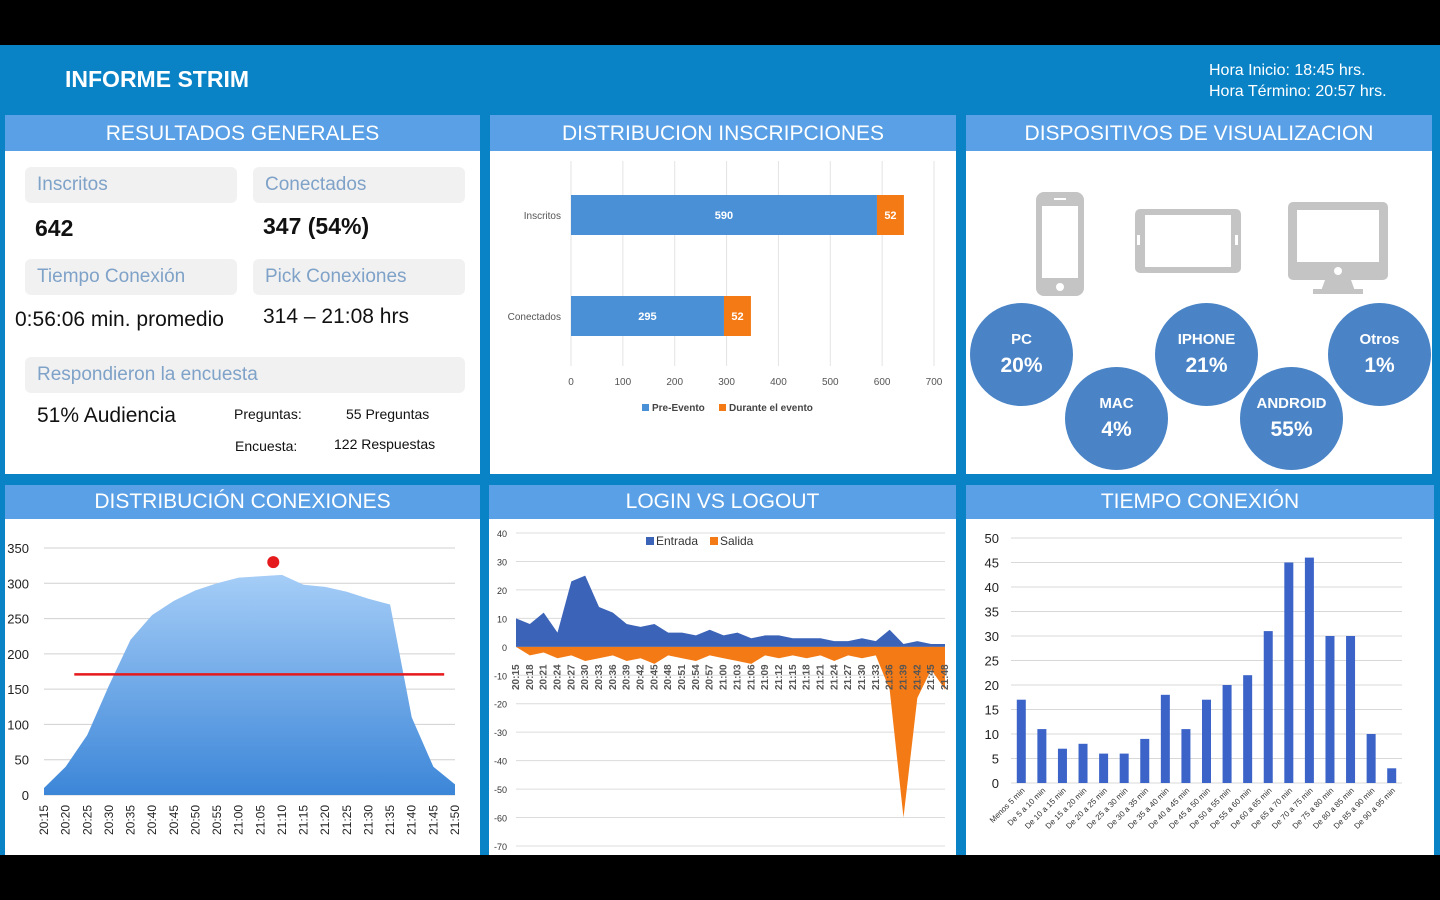  Describe the element at coordinates (390, 820) in the screenshot. I see `conexiones-x-tick: 21:35` at that location.